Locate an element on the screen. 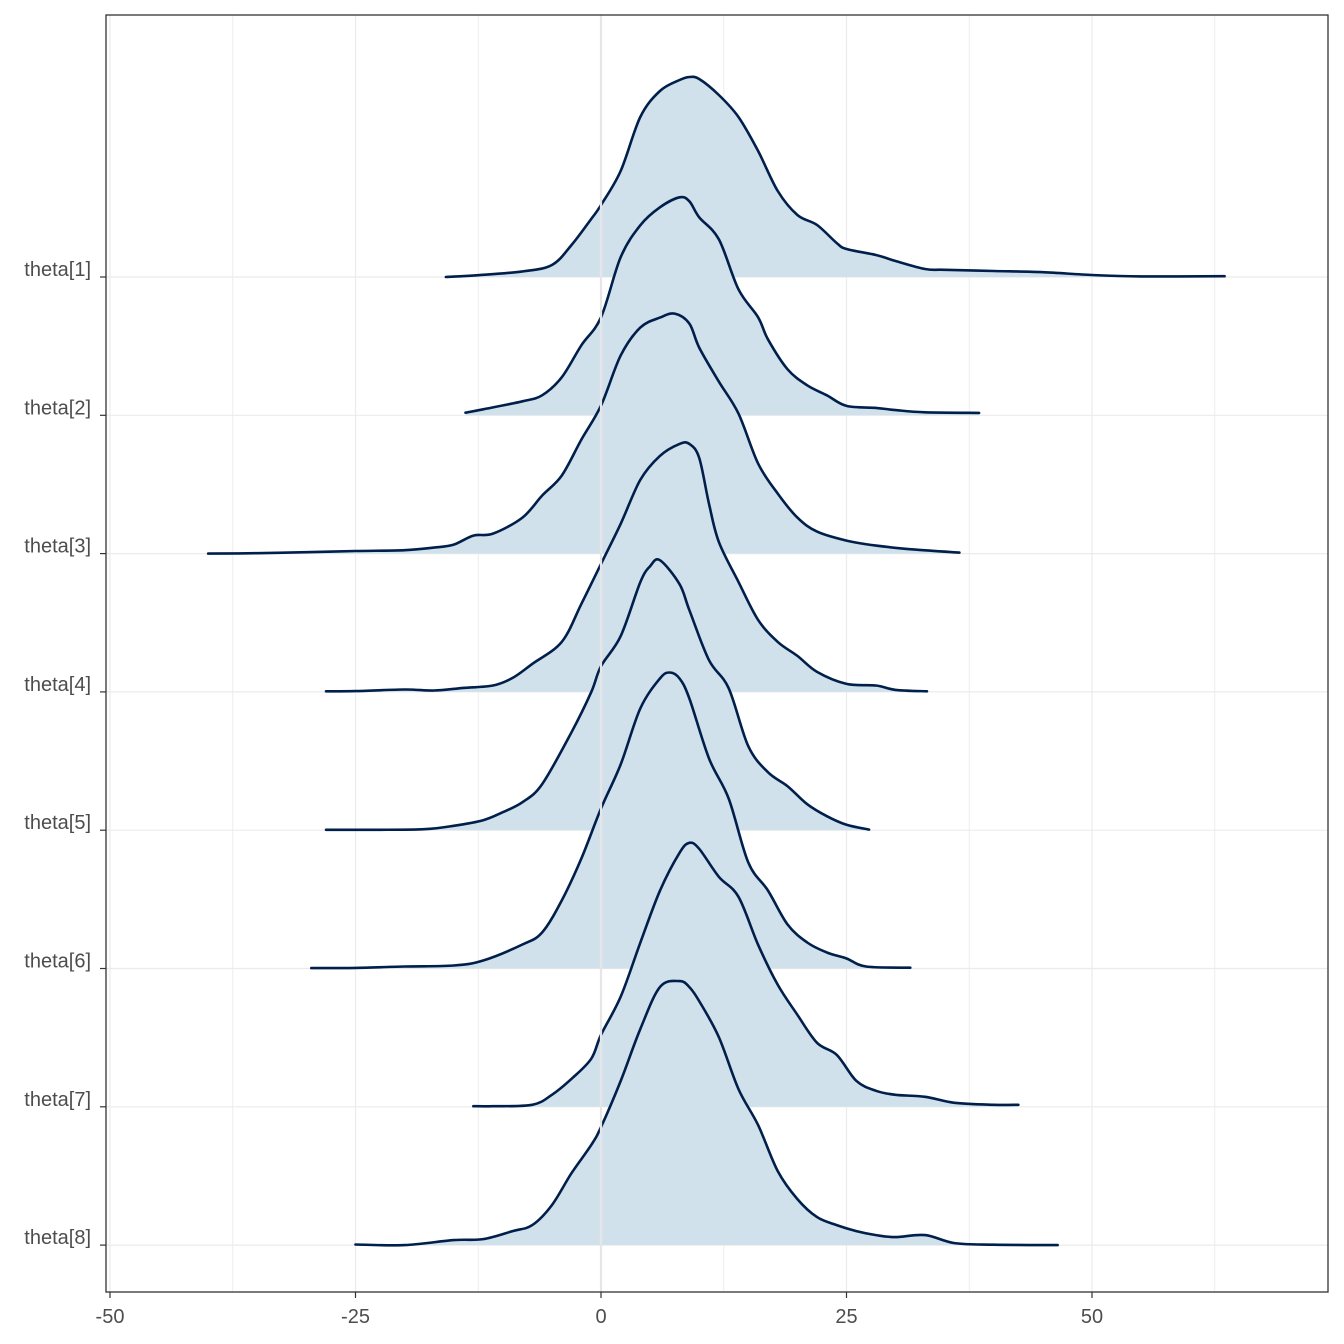 The width and height of the screenshot is (1344, 1344). ridge-theta[4] is located at coordinates (626, 566).